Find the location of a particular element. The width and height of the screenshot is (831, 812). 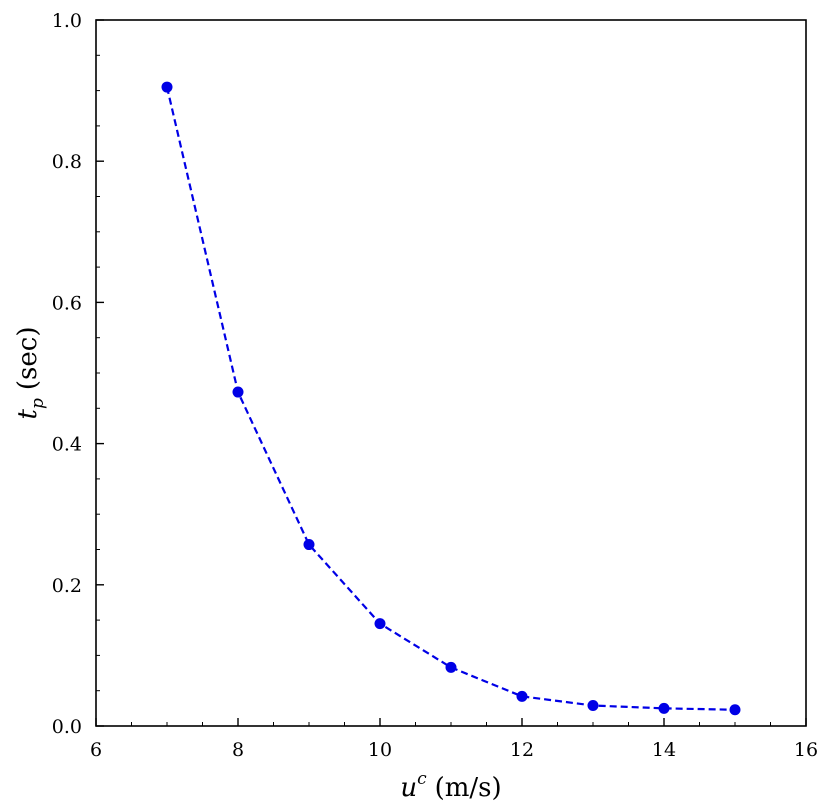

x-axis-superscript: c is located at coordinates (422, 779).